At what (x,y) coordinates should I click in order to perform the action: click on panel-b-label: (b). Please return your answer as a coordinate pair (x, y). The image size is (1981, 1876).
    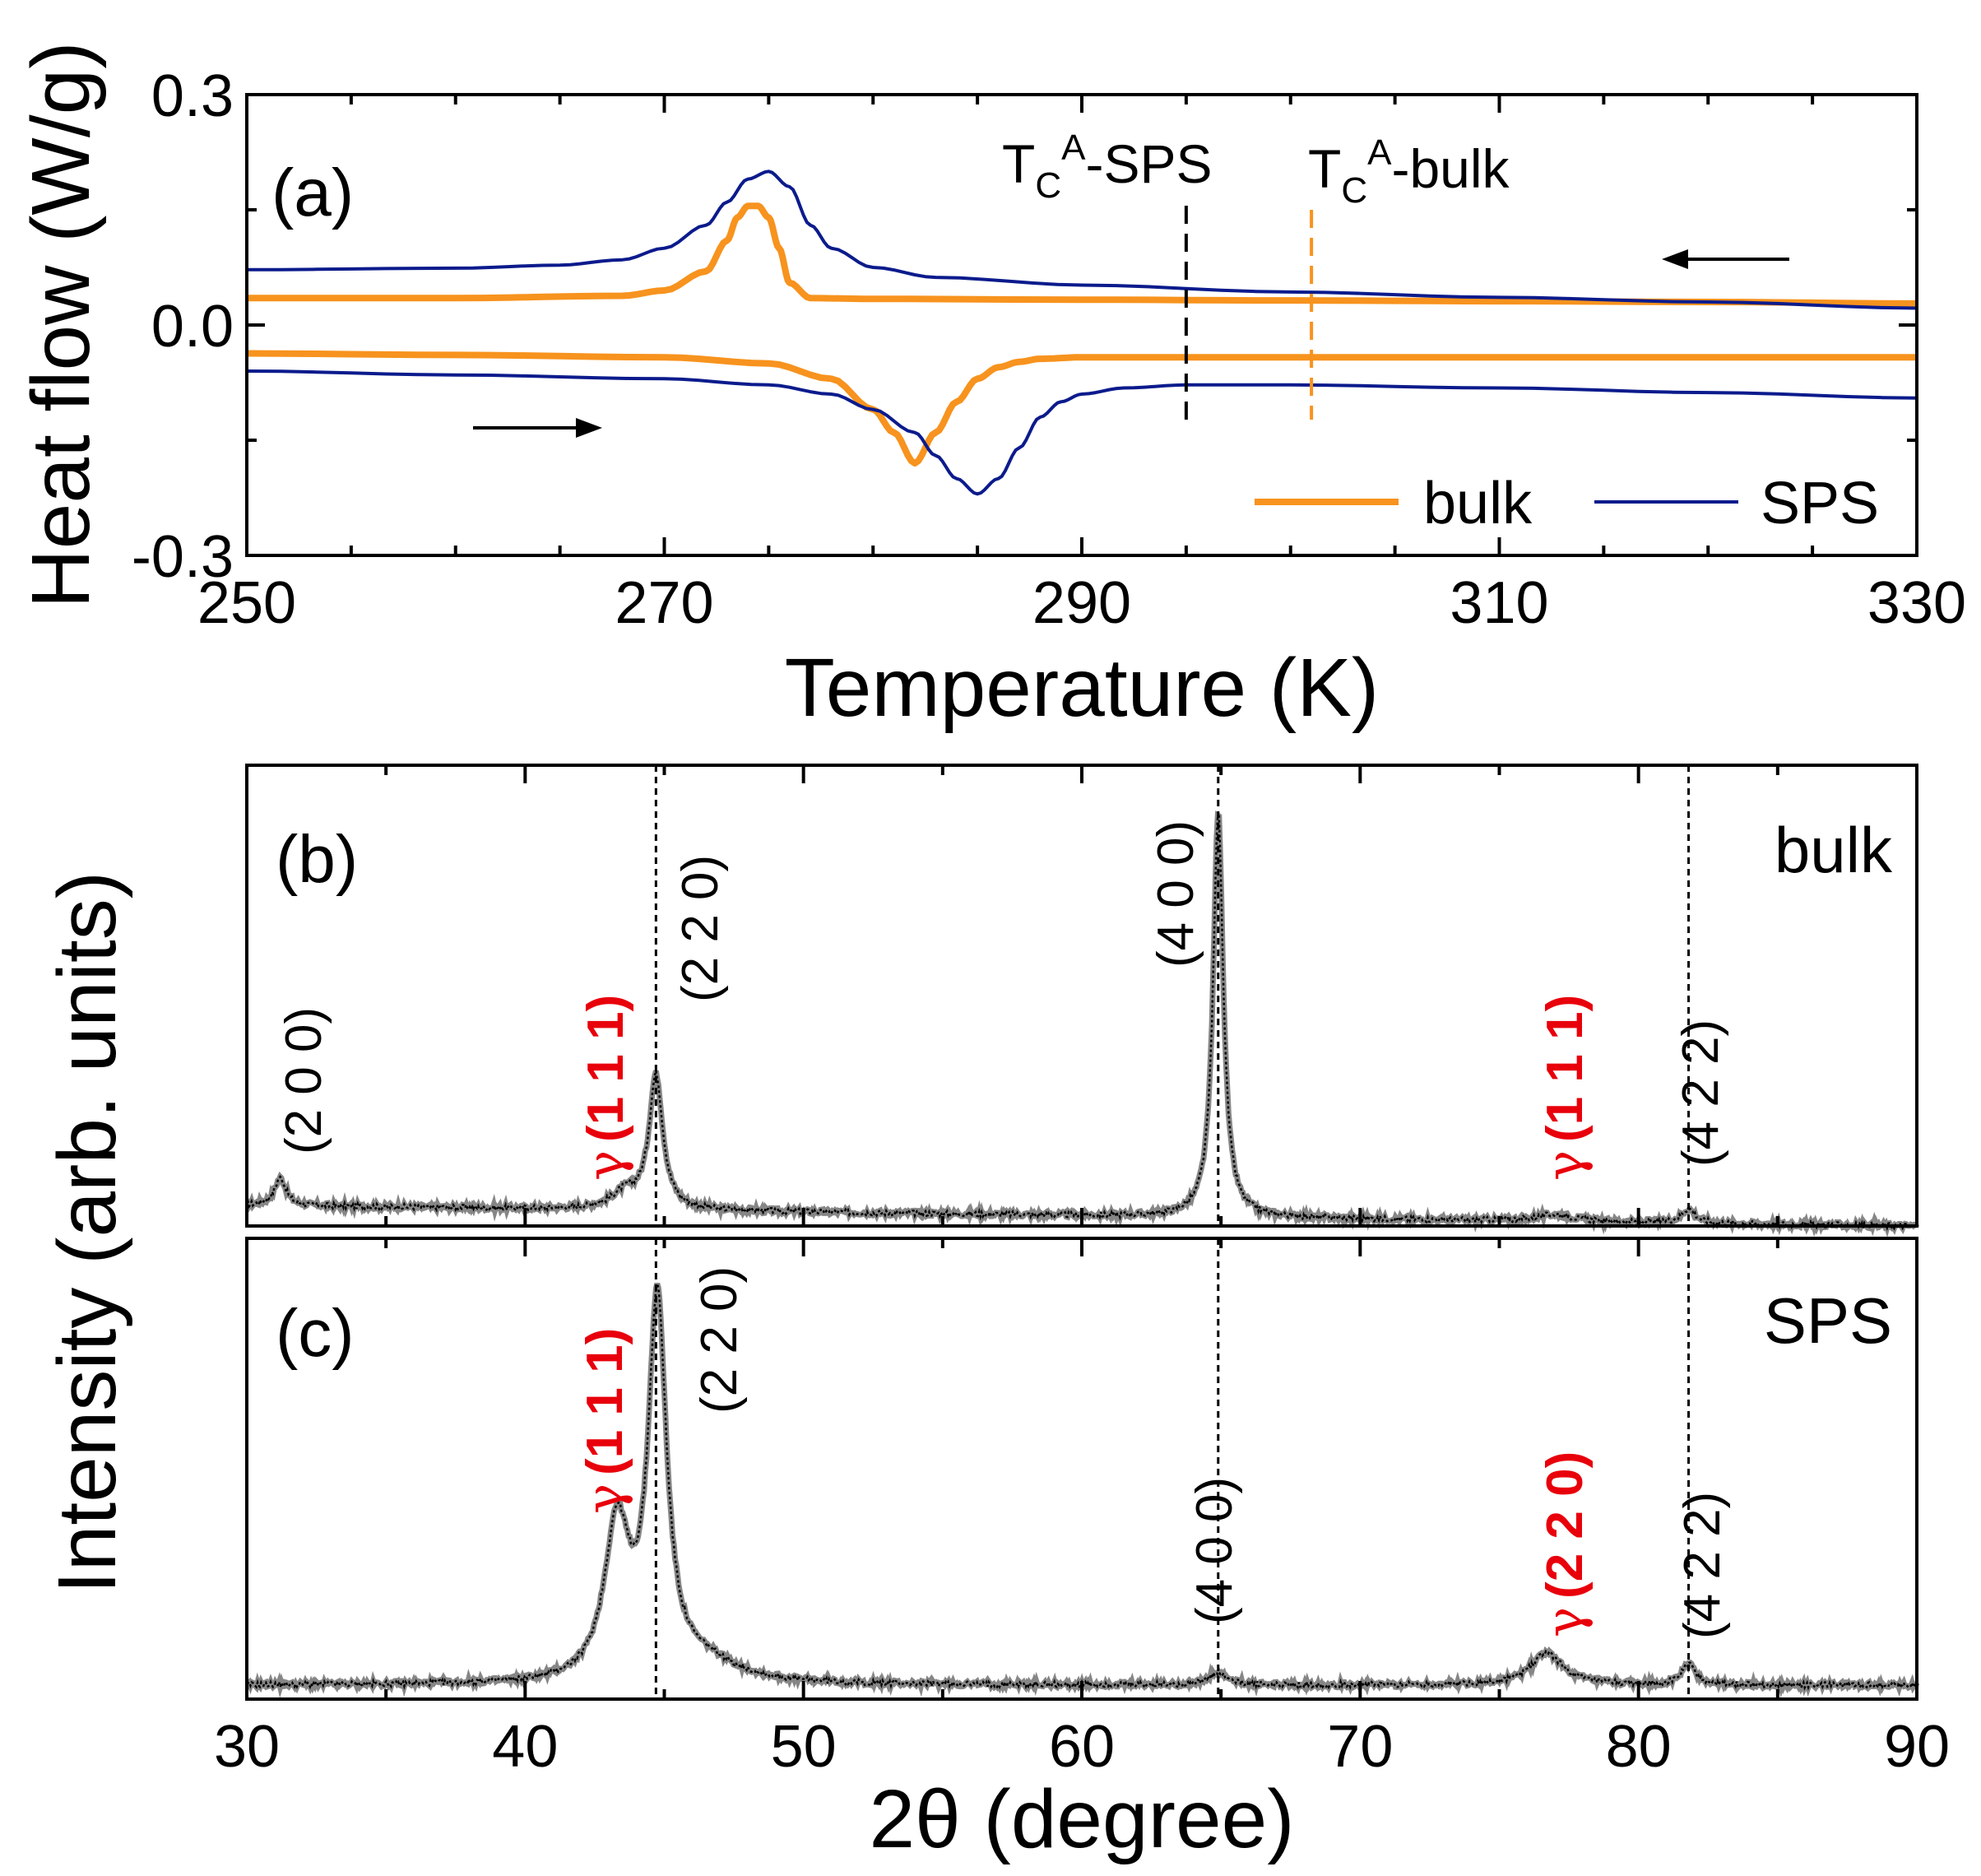
    Looking at the image, I should click on (317, 859).